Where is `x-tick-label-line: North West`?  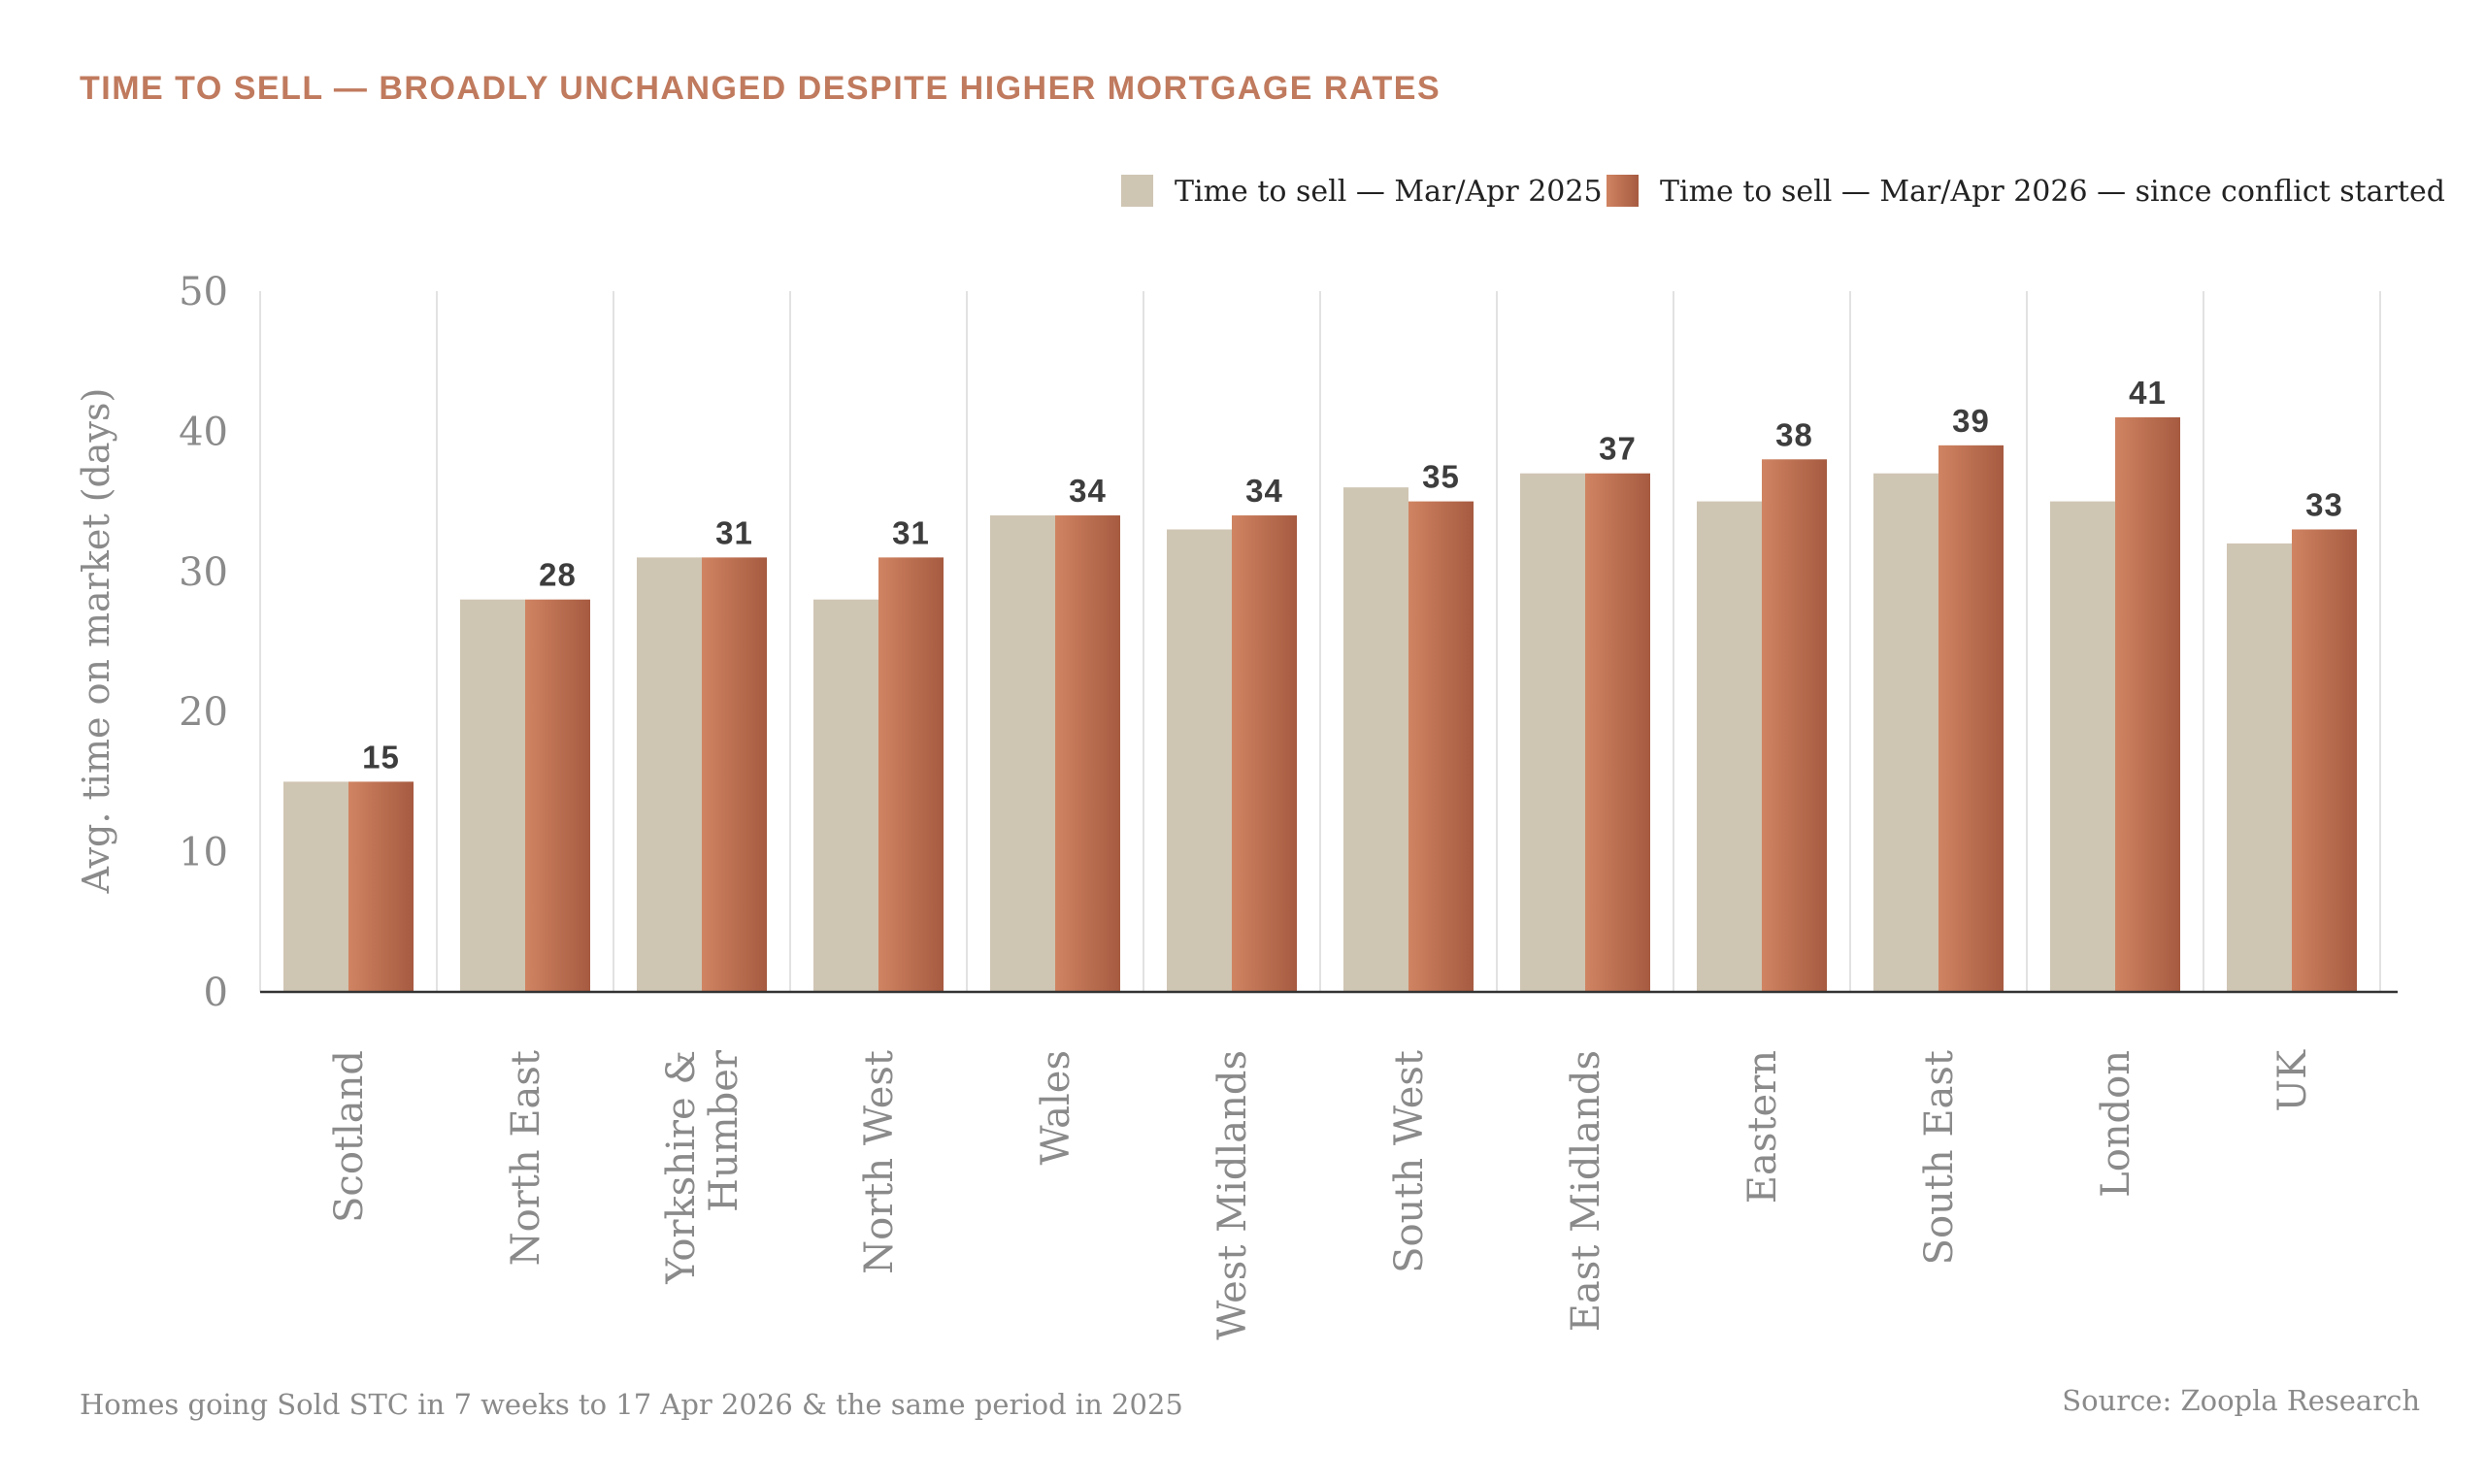
x-tick-label-line: North West is located at coordinates (880, 1162).